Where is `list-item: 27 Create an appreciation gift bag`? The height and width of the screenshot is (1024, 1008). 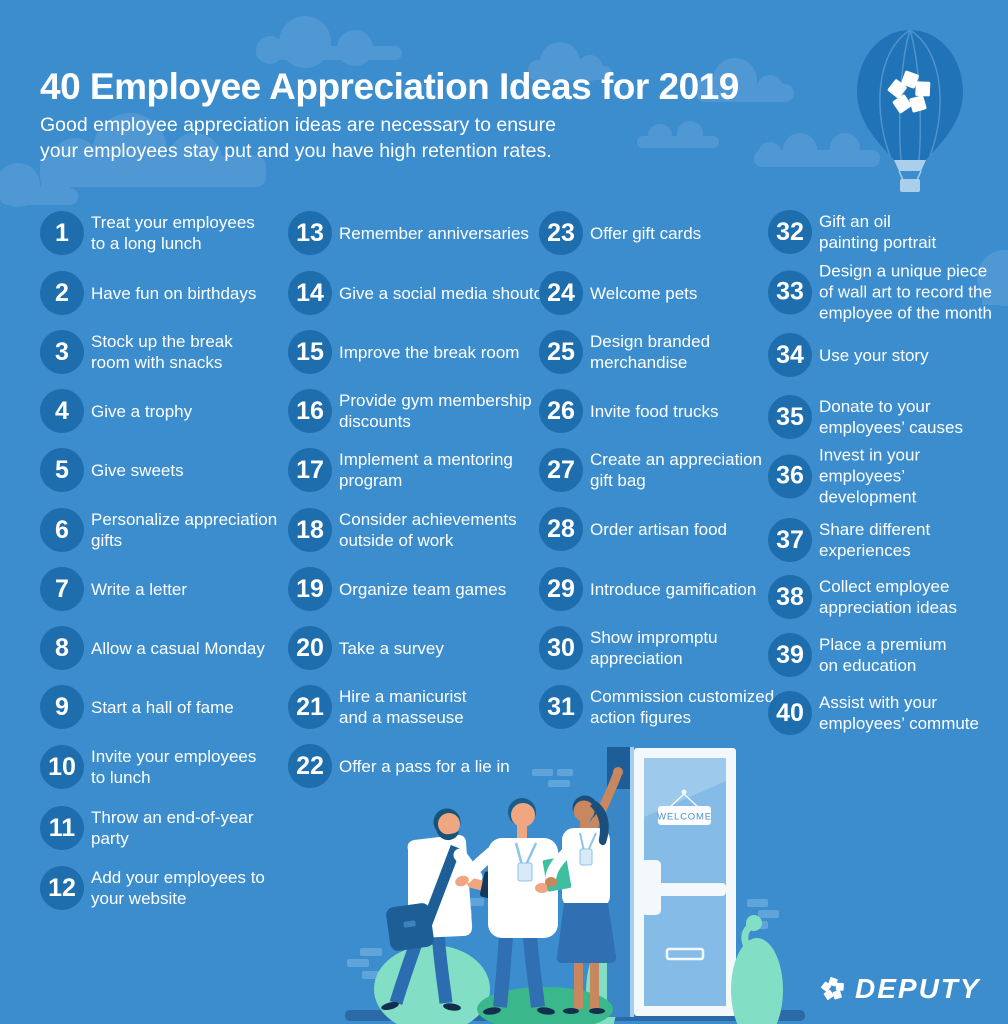
list-item: 27 Create an appreciation gift bag is located at coordinates (650, 470).